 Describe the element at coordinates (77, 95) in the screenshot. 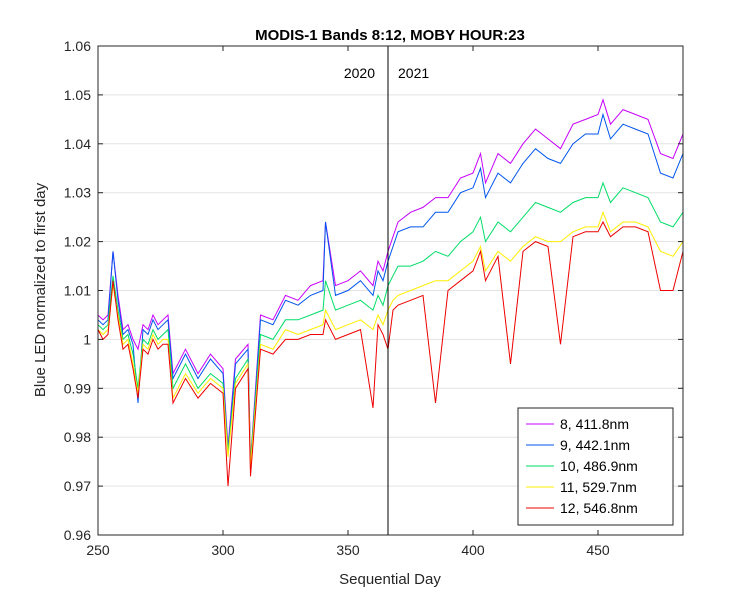

I see `y-tick-label: 1.05` at that location.